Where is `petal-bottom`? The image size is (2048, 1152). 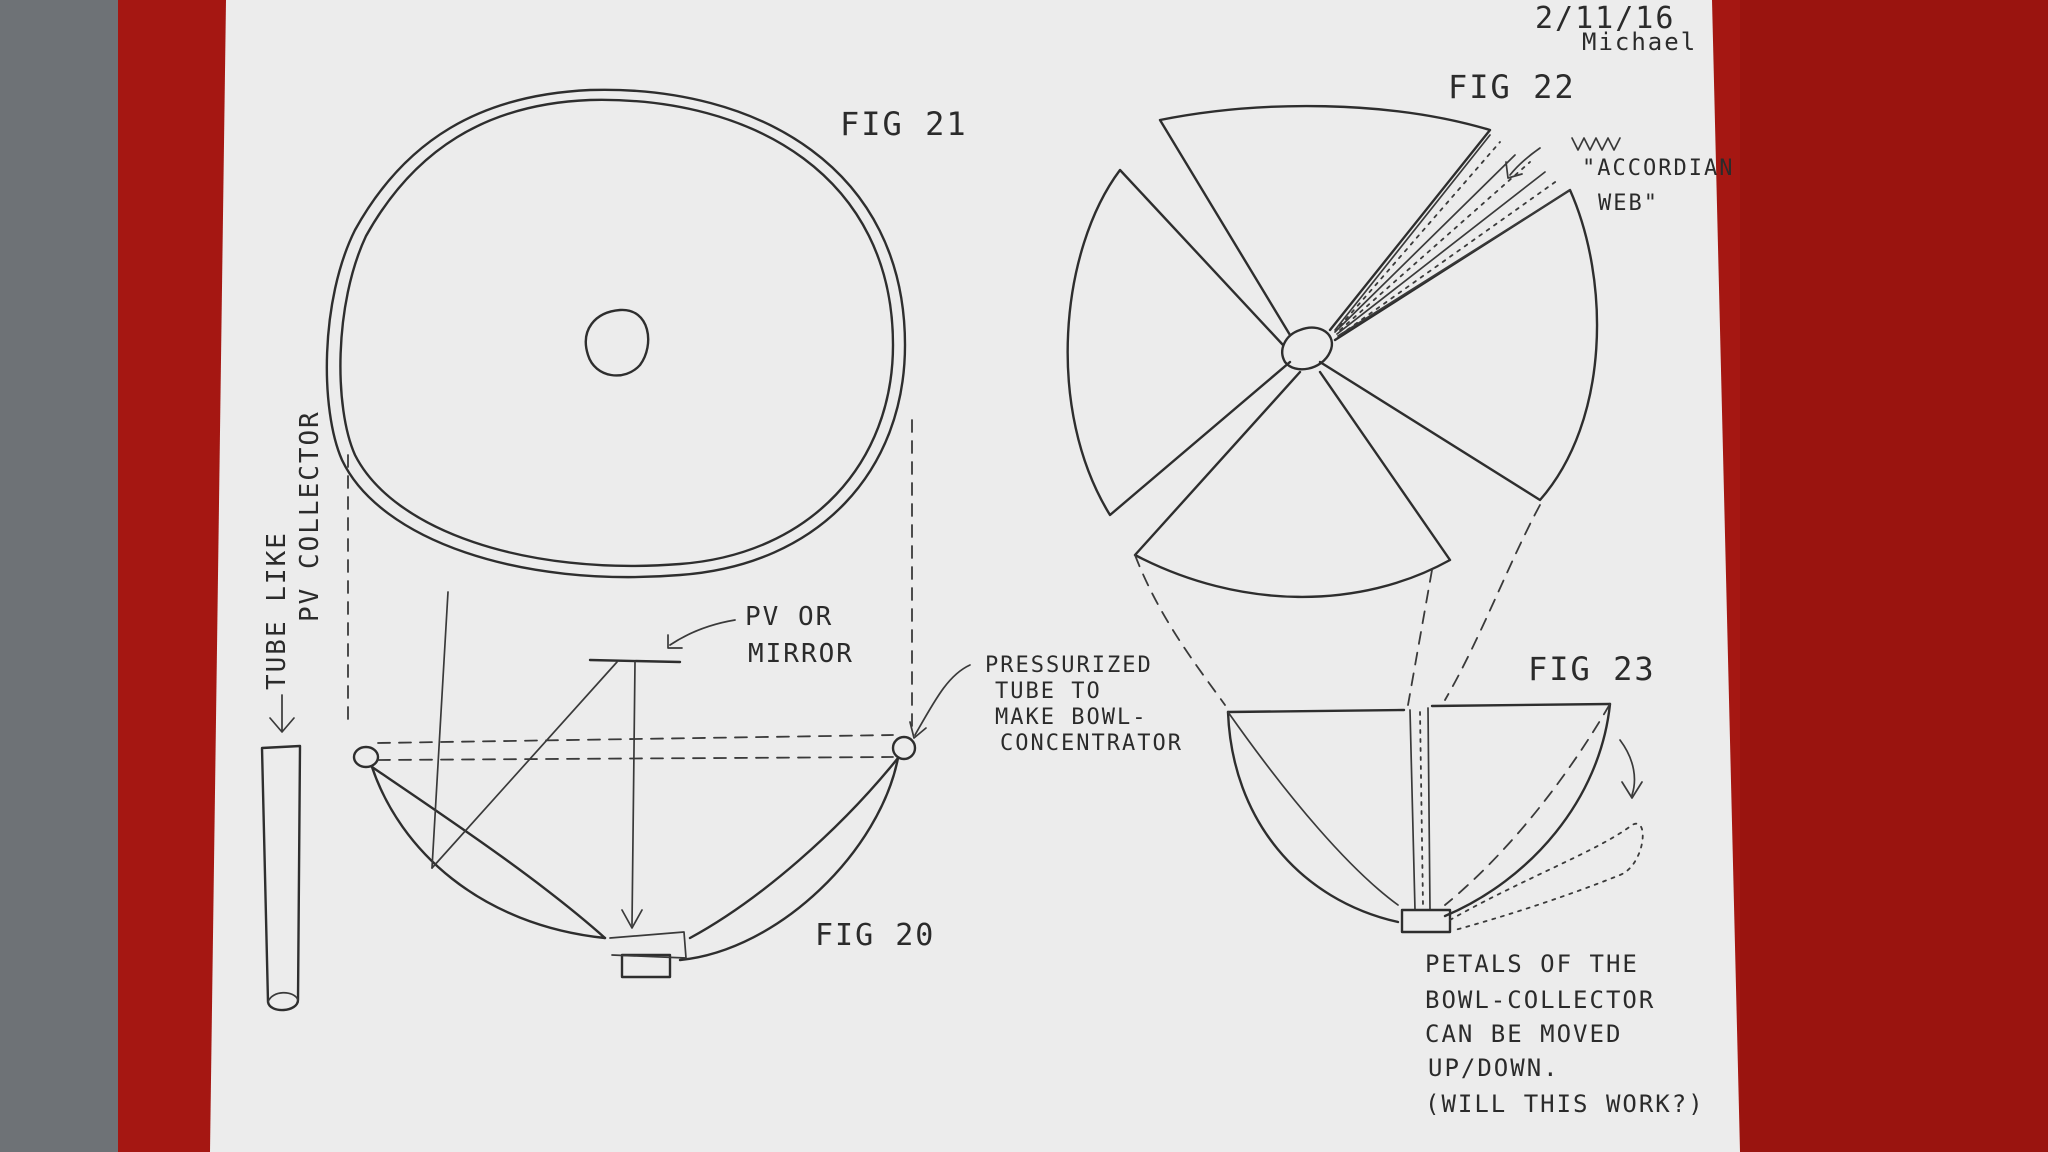 petal-bottom is located at coordinates (1292, 484).